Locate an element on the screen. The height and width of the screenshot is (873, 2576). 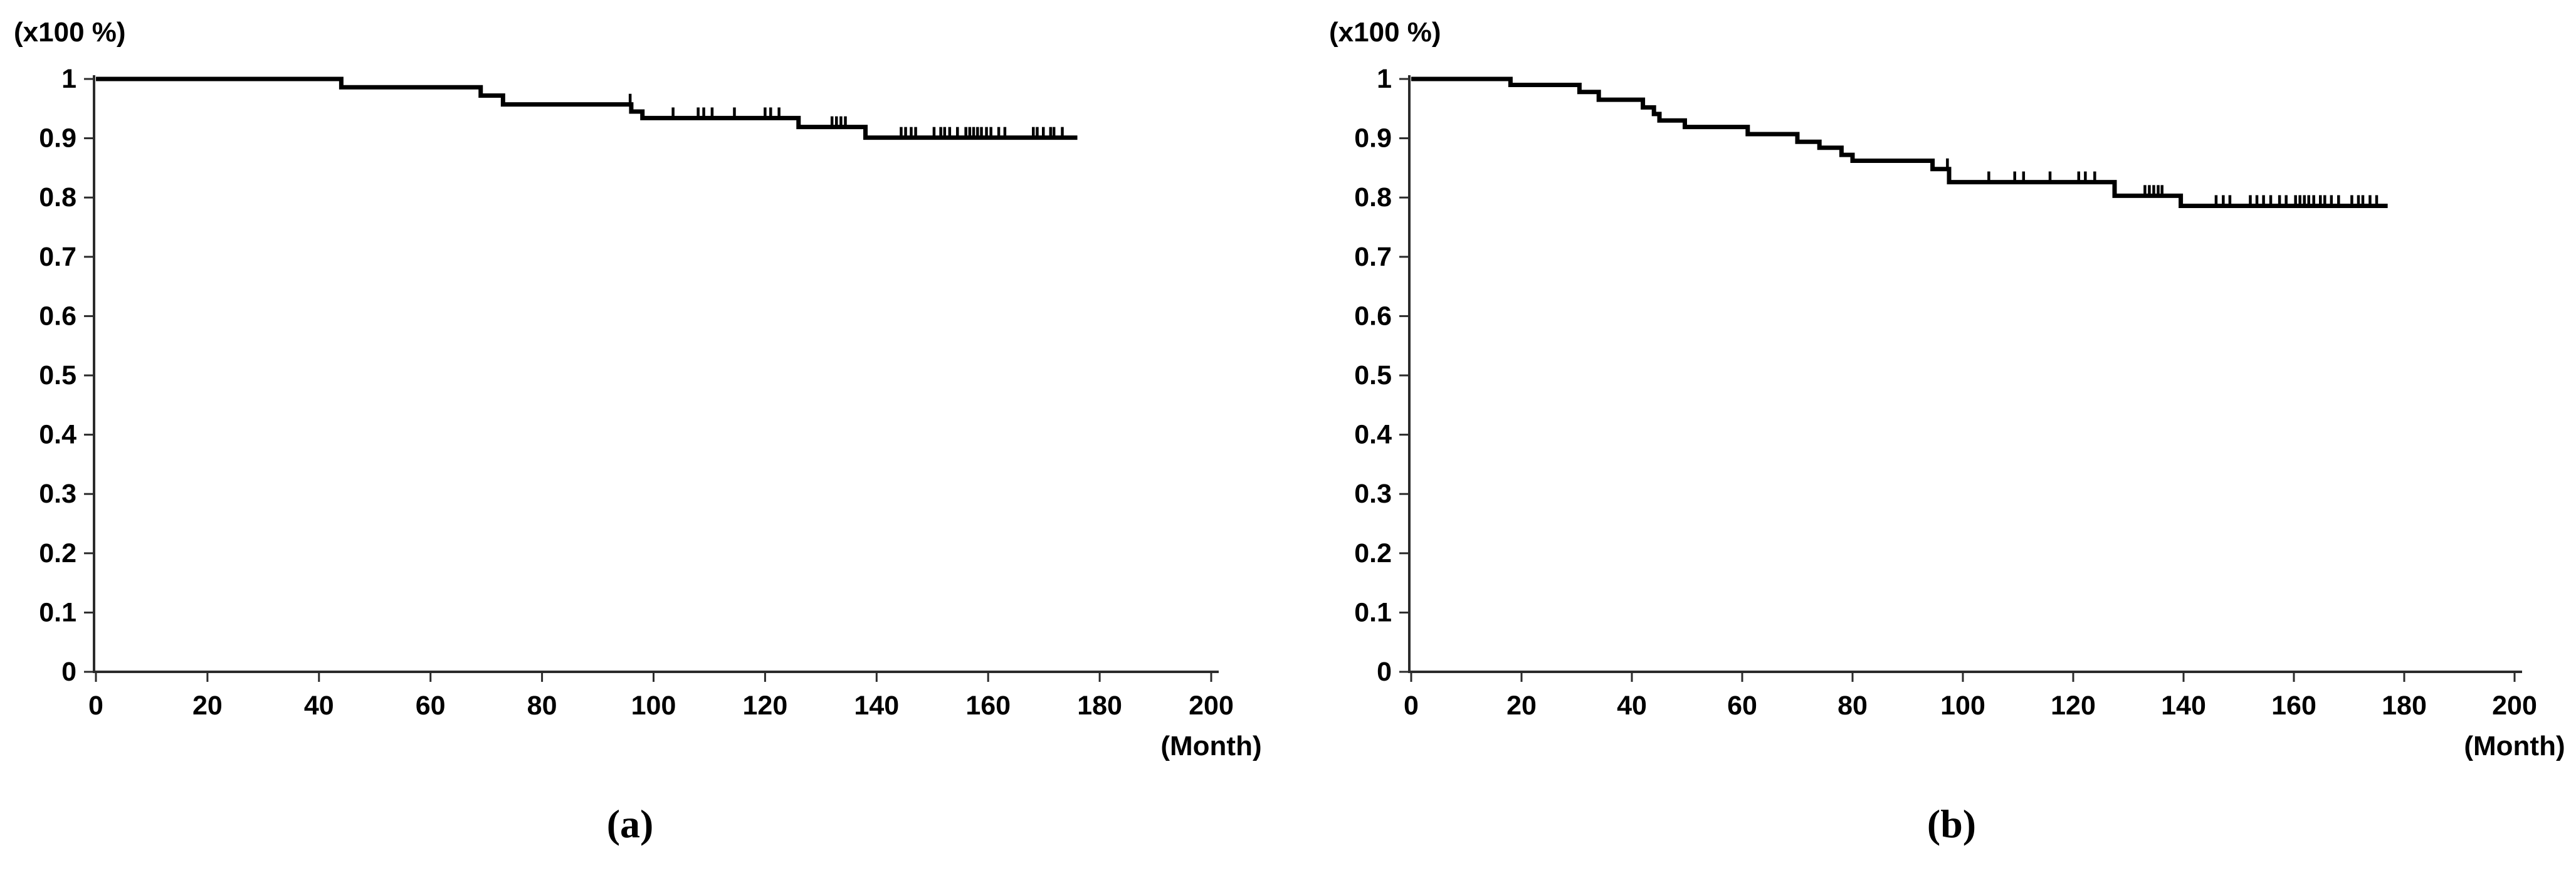
censor-marks-b is located at coordinates (2162, 181).